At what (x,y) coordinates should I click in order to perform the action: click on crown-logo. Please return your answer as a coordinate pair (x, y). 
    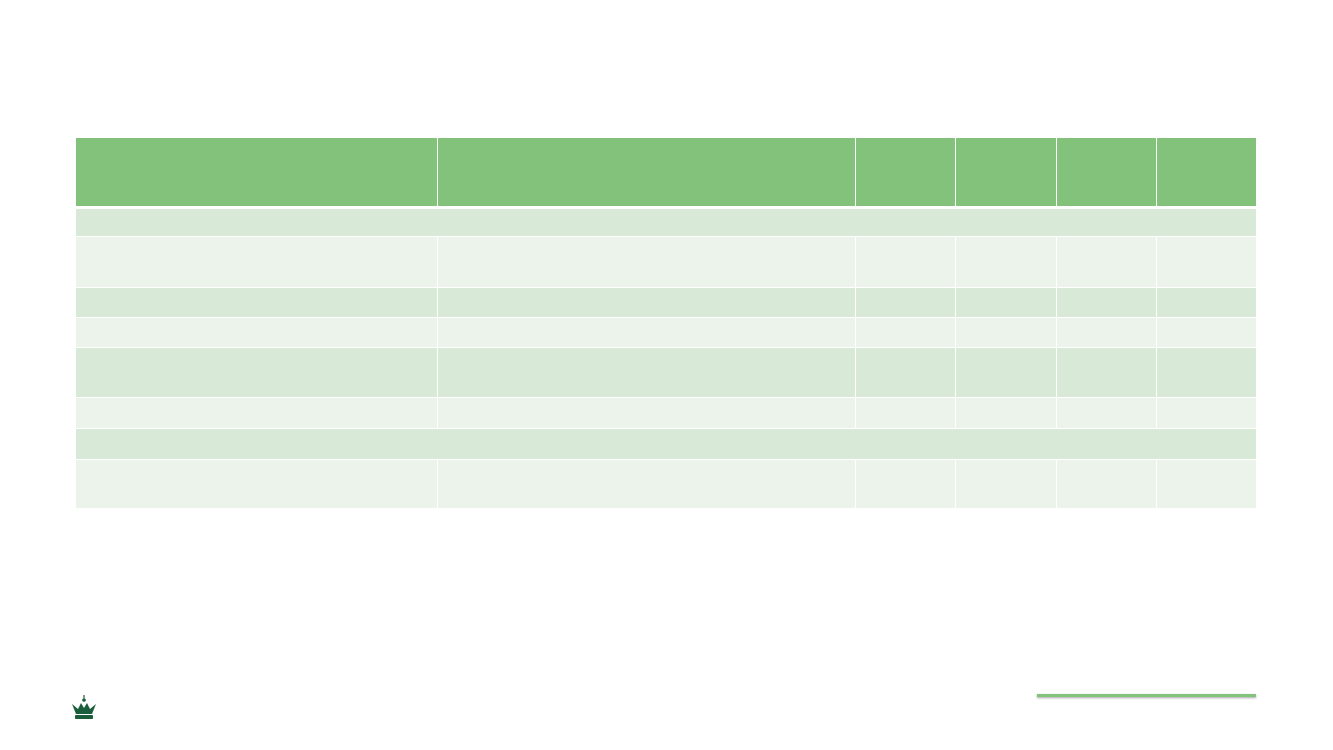
    Looking at the image, I should click on (84, 707).